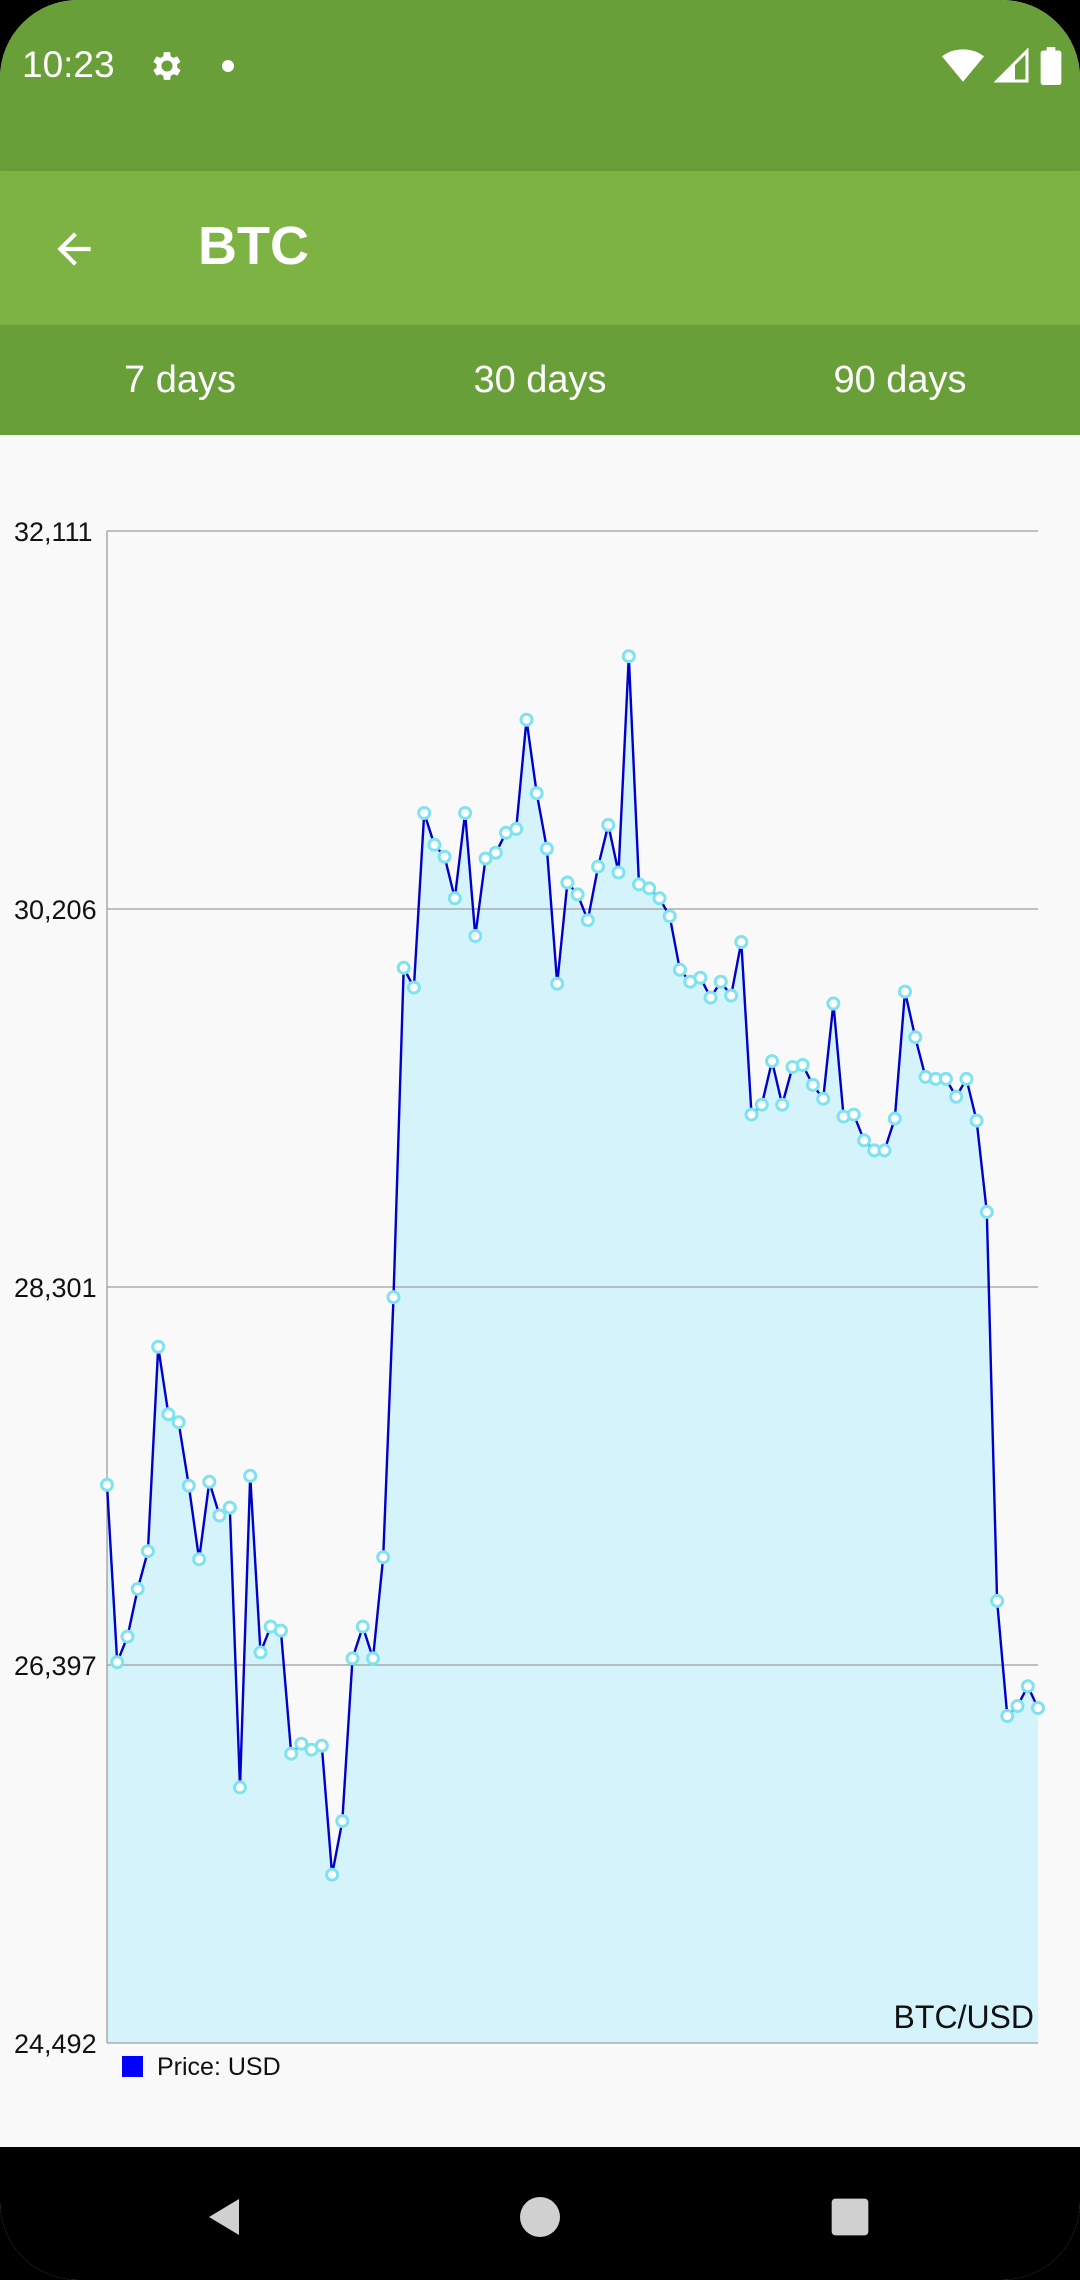 This screenshot has width=1080, height=2280. What do you see at coordinates (132, 2066) in the screenshot?
I see `legend-swatch` at bounding box center [132, 2066].